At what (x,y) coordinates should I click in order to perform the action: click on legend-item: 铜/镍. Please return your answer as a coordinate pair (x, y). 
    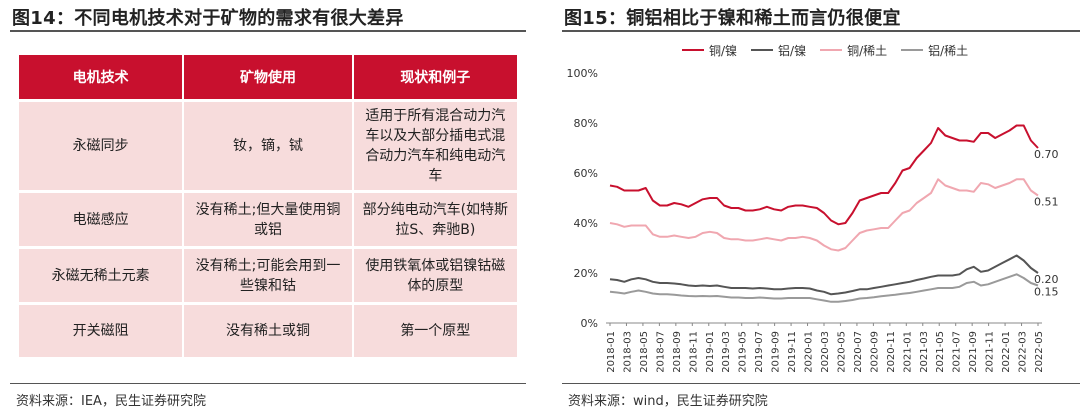
    Looking at the image, I should click on (709, 50).